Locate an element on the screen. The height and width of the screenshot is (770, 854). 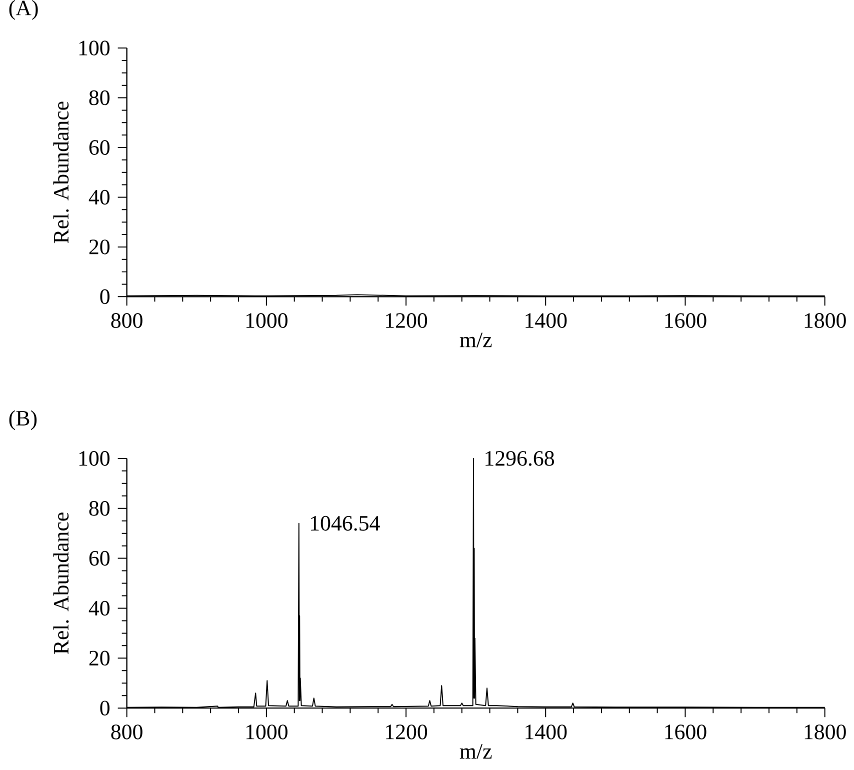
chart-title: (A) is located at coordinates (23, 10).